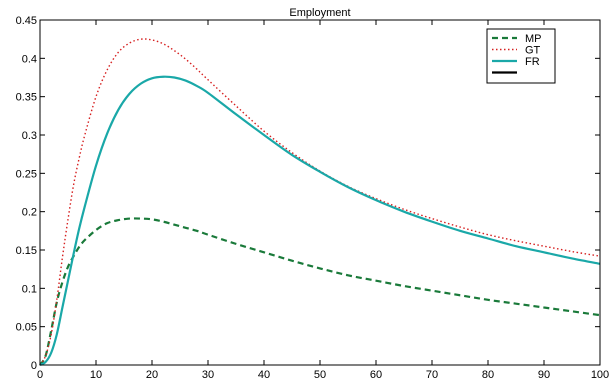  Describe the element at coordinates (544, 375) in the screenshot. I see `x-tick-label: 90` at that location.